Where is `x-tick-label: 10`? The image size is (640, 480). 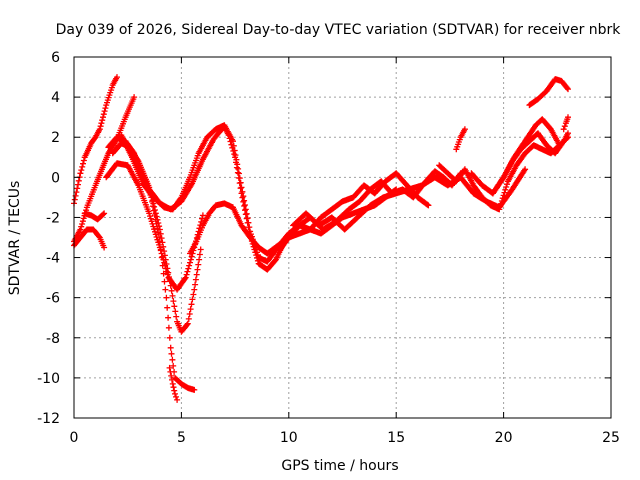
x-tick-label: 10 is located at coordinates (289, 438).